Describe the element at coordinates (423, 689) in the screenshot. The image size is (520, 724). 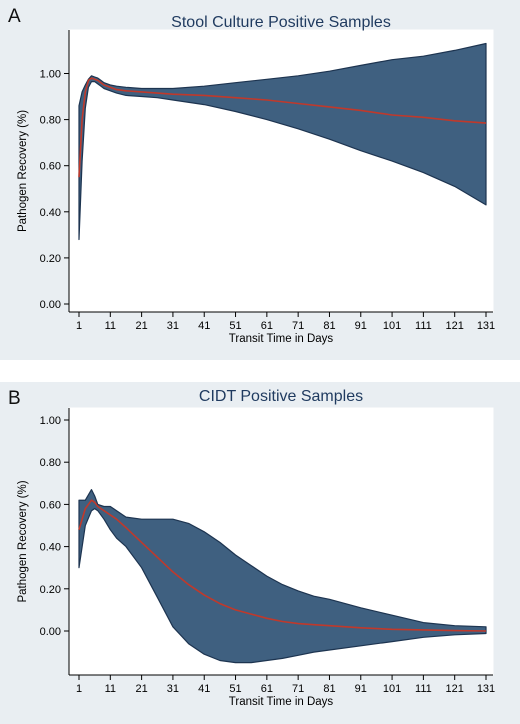
I see `chart-b-xtick-label: 111` at that location.